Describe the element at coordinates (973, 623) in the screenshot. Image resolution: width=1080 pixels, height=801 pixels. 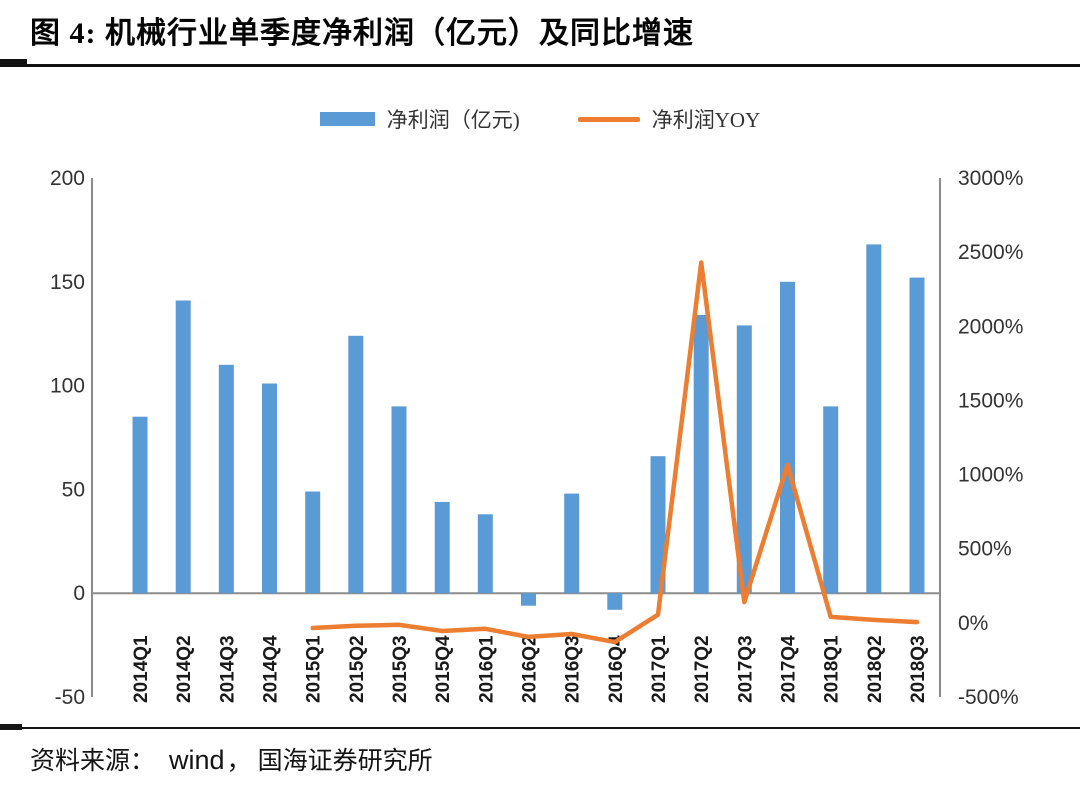
I see `right-axis-tick: 0%` at that location.